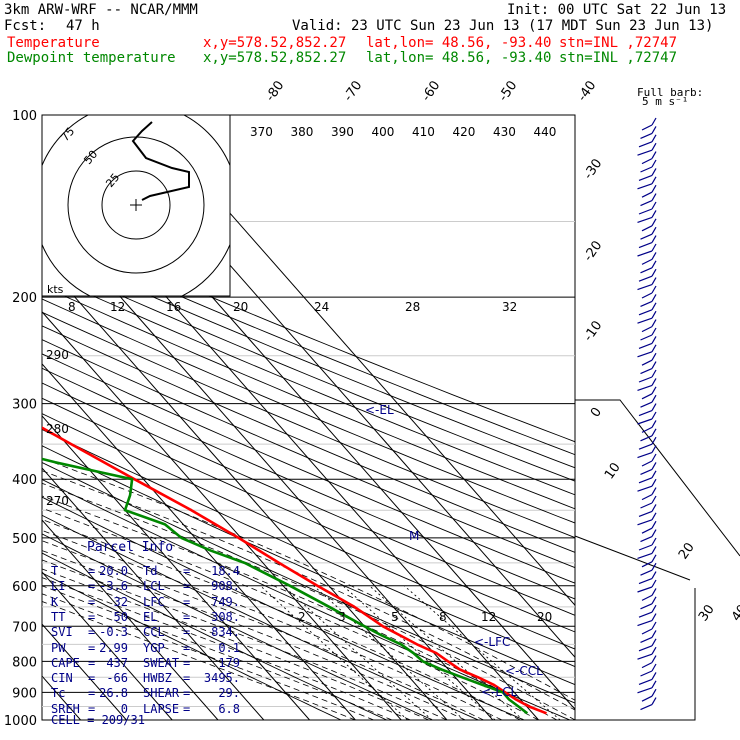  Describe the element at coordinates (55, 571) in the screenshot. I see `parcel-key: T` at that location.